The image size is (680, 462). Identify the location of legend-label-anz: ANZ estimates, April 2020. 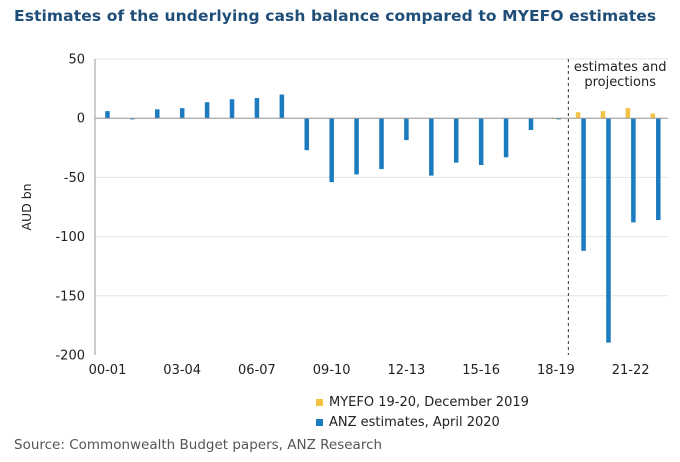
(414, 422).